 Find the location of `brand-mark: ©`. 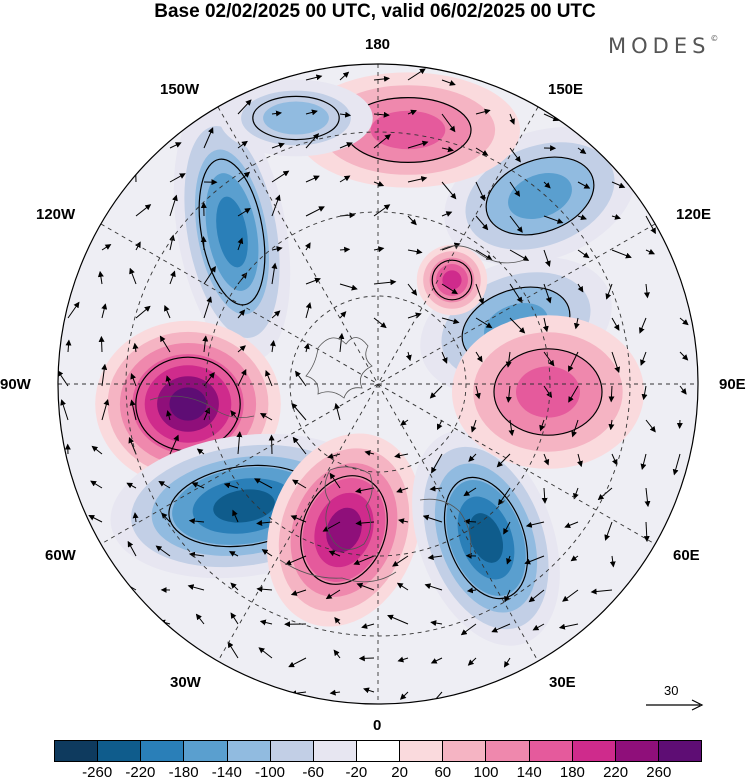

brand-mark: © is located at coordinates (714, 38).